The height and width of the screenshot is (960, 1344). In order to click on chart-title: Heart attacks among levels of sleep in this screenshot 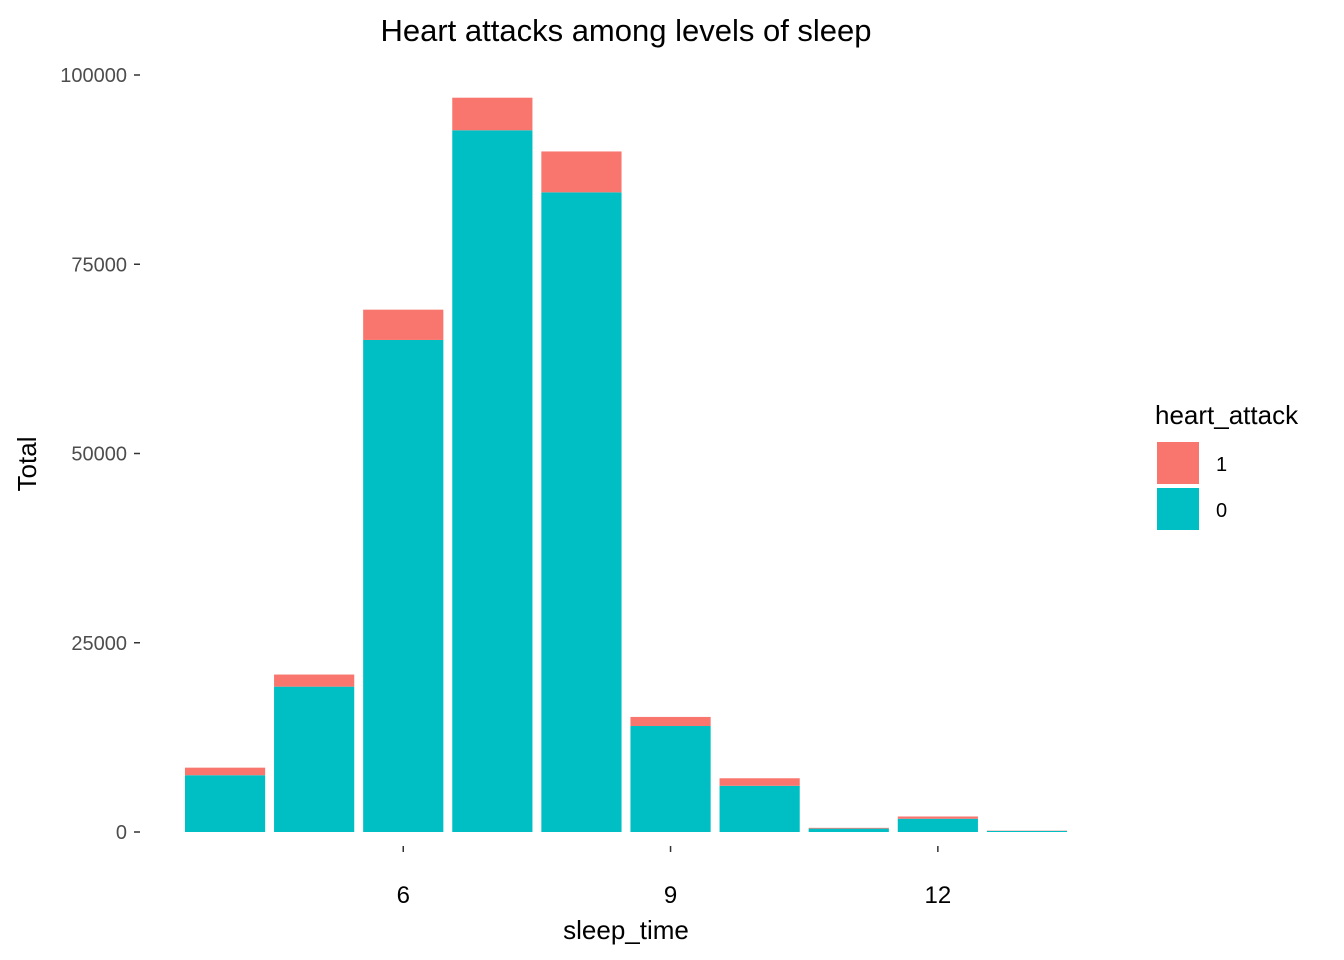, I will do `click(625, 30)`.